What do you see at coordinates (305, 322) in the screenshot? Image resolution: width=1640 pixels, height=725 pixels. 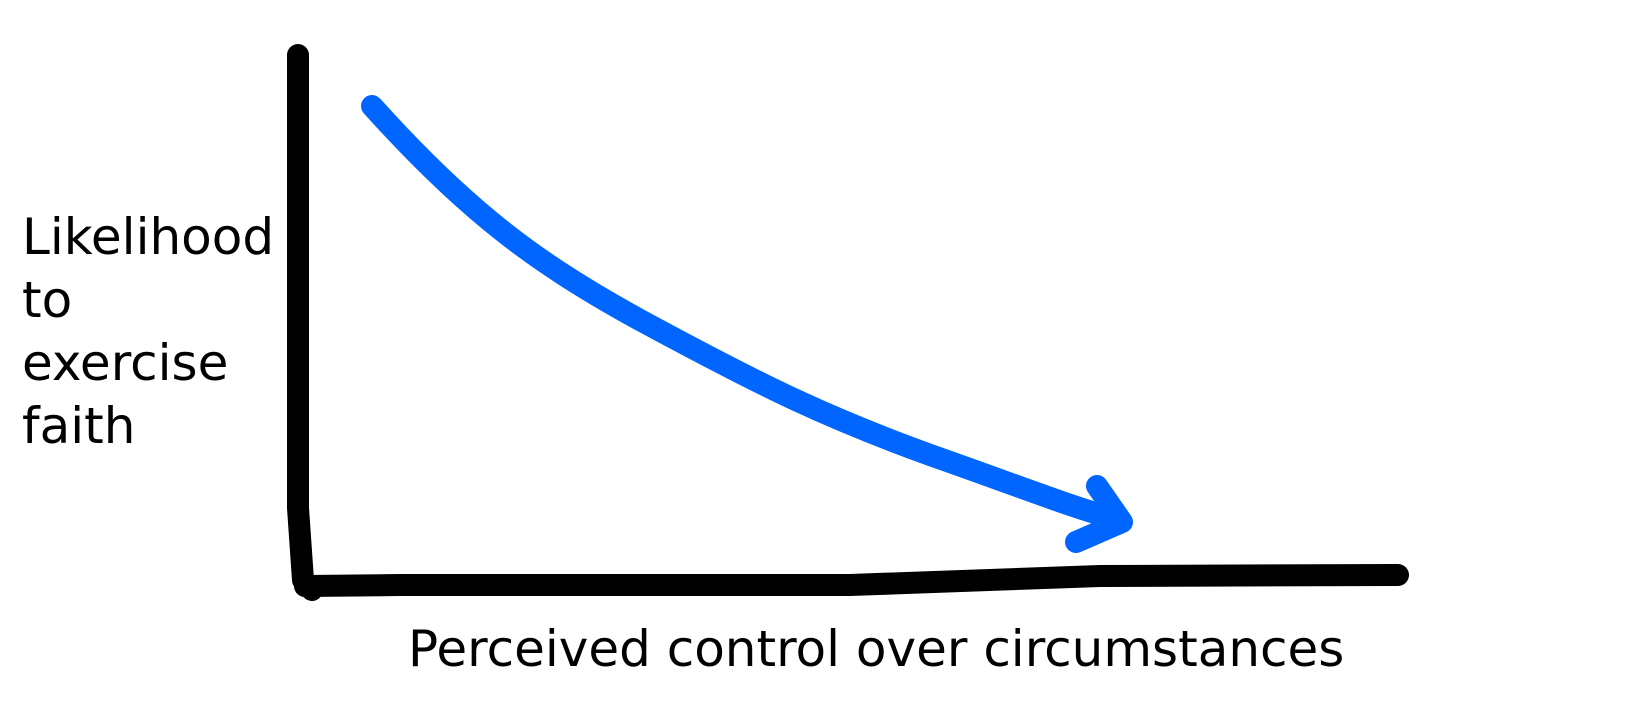 I see `y-axis-line` at bounding box center [305, 322].